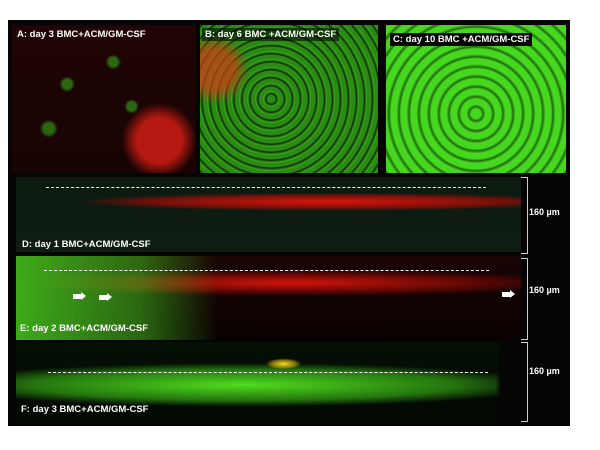 This screenshot has width=600, height=450. I want to click on panel-d-image: D: day 1 BMC+ACM/GM-CSF, so click(268, 214).